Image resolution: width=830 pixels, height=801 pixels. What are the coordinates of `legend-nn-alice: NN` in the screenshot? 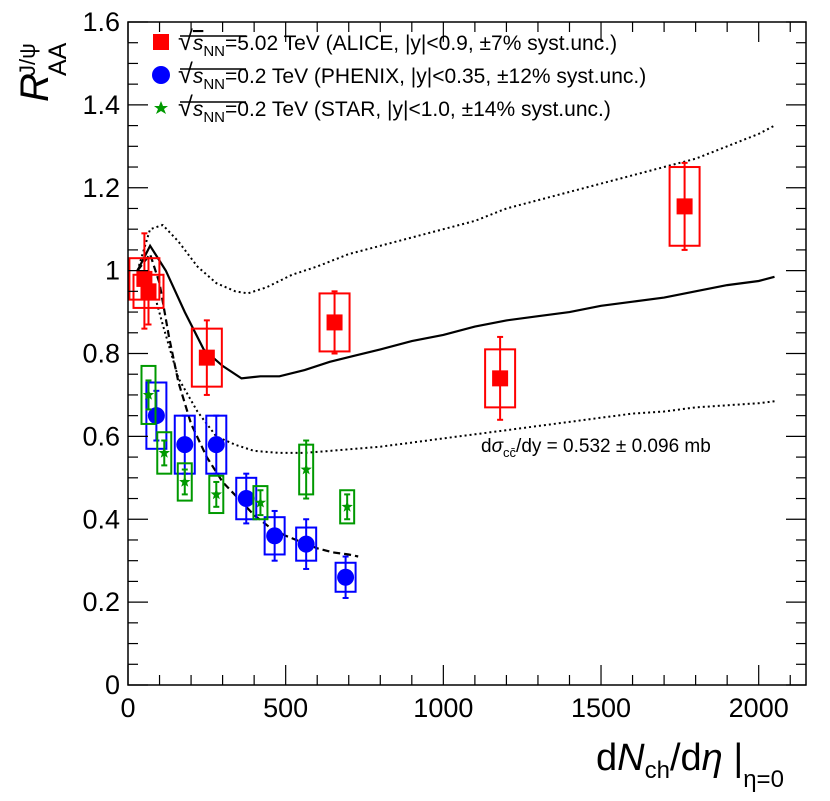 It's located at (214, 51).